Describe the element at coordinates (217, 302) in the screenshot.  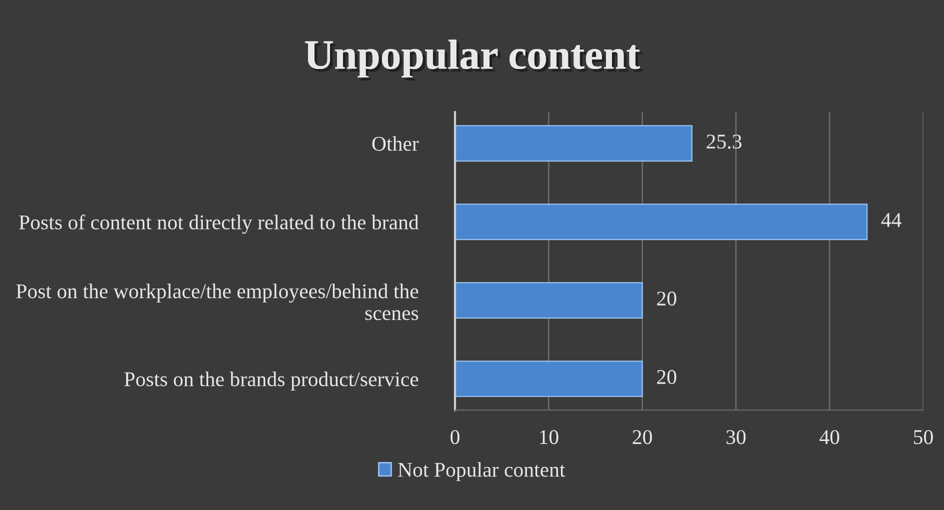
I see `y-tick-label: Post on the workplace/the employees/behind the scenes` at that location.